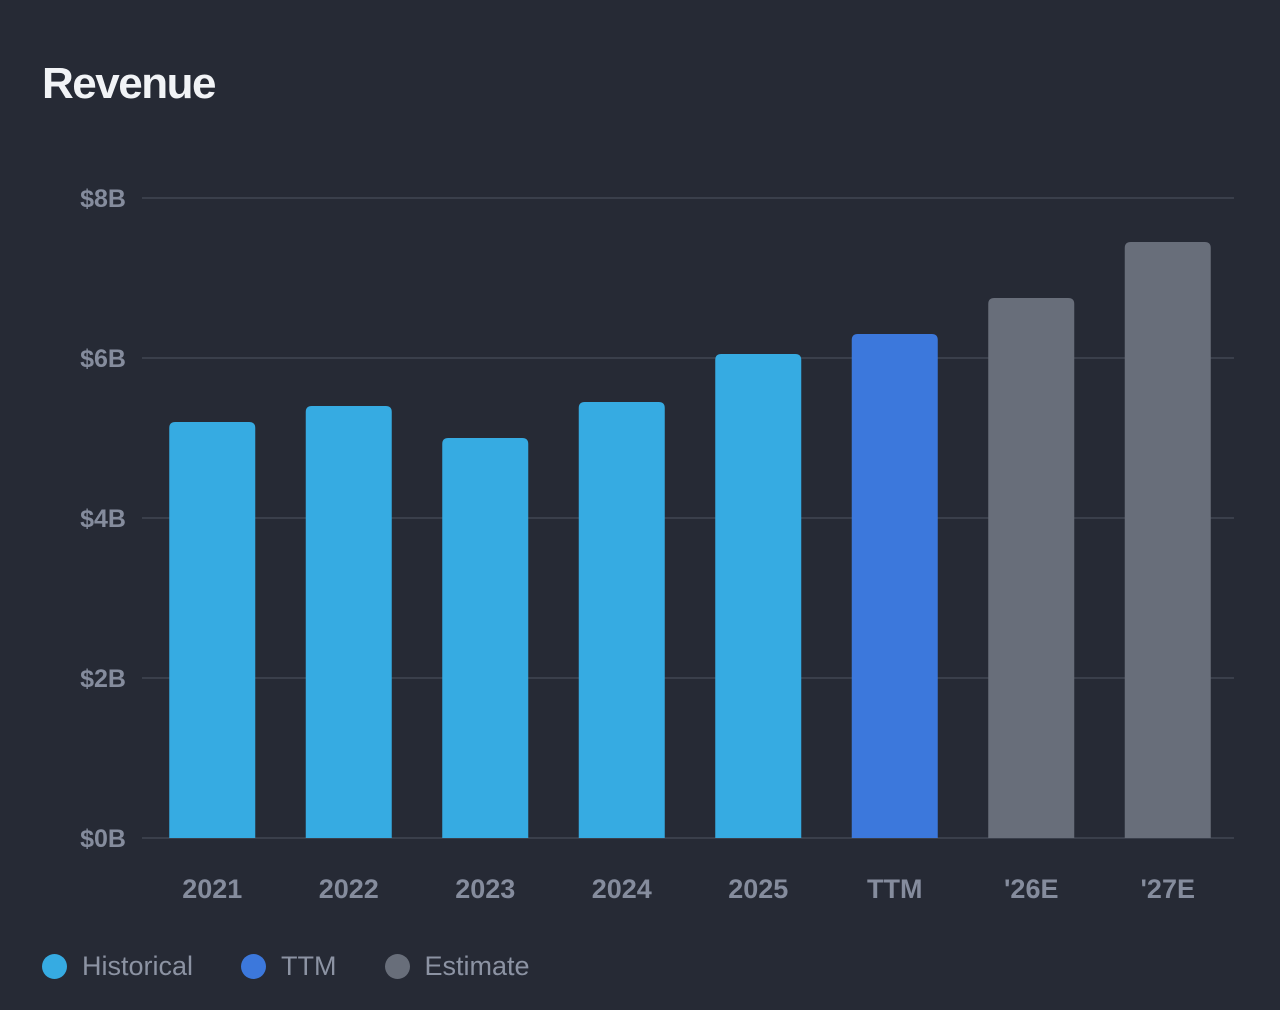 The image size is (1280, 1010). I want to click on y-tick-label: $6B, so click(103, 359).